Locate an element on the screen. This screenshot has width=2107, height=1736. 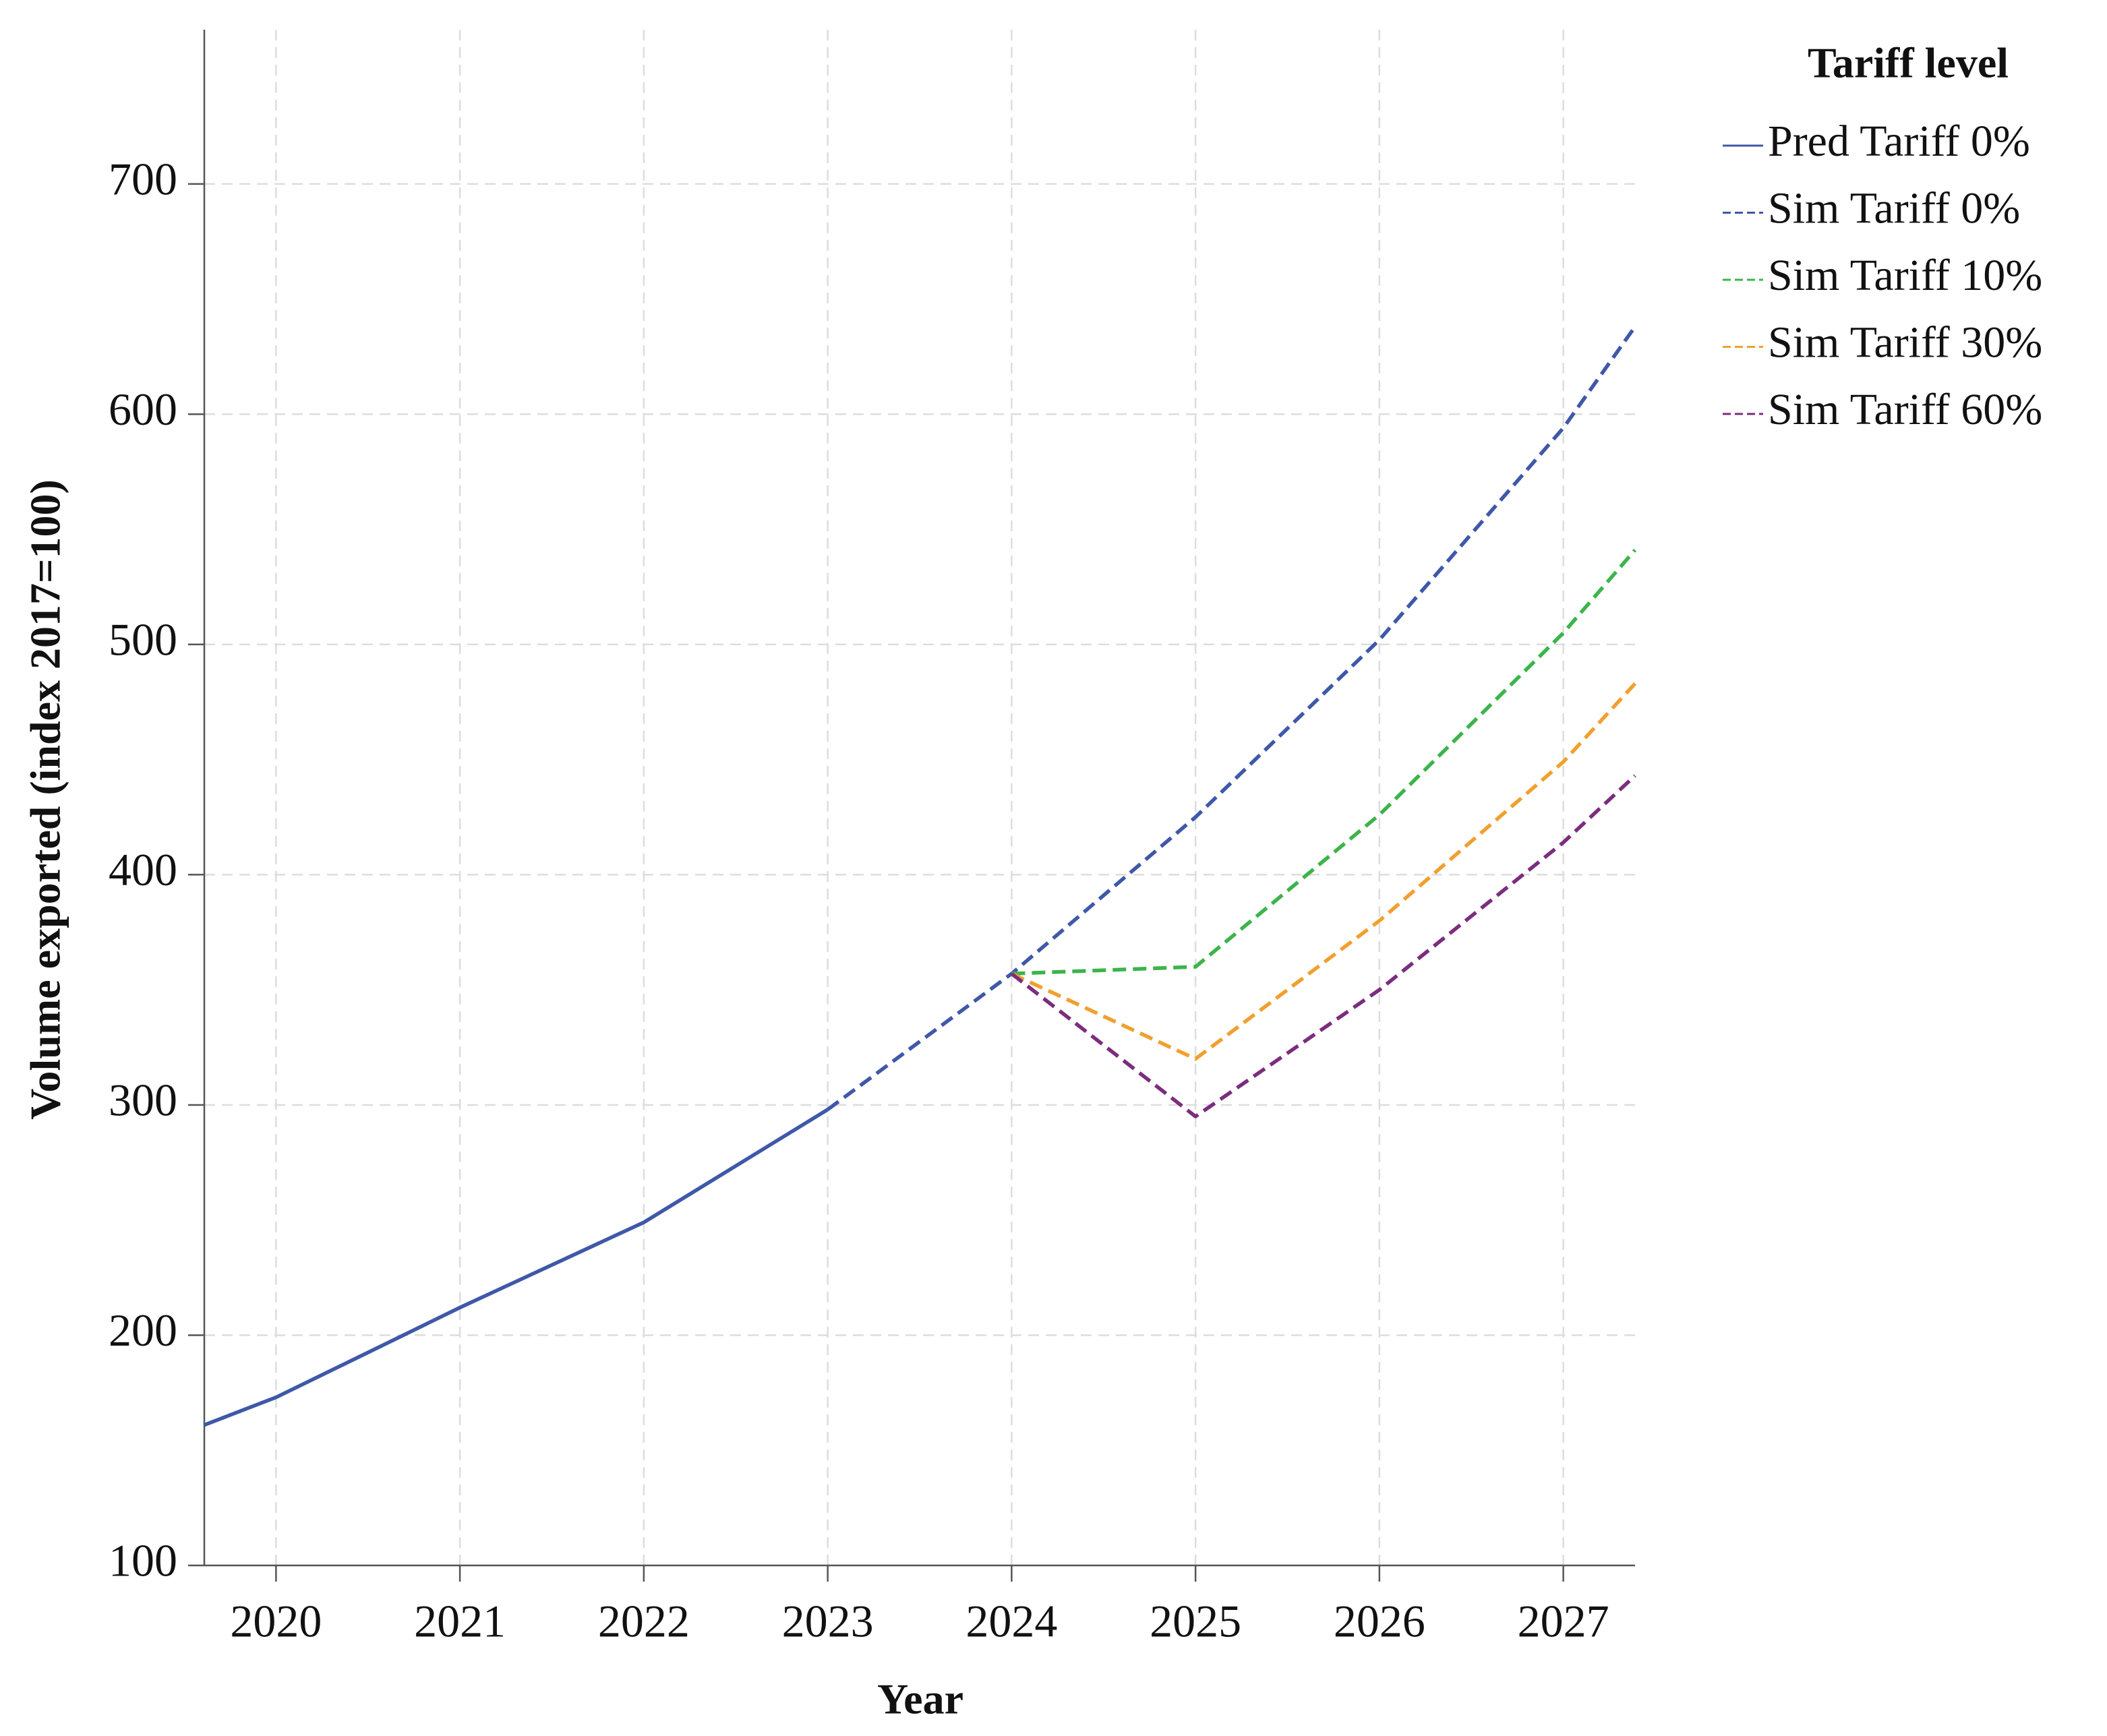
y-tick-label: 600 is located at coordinates (143, 409).